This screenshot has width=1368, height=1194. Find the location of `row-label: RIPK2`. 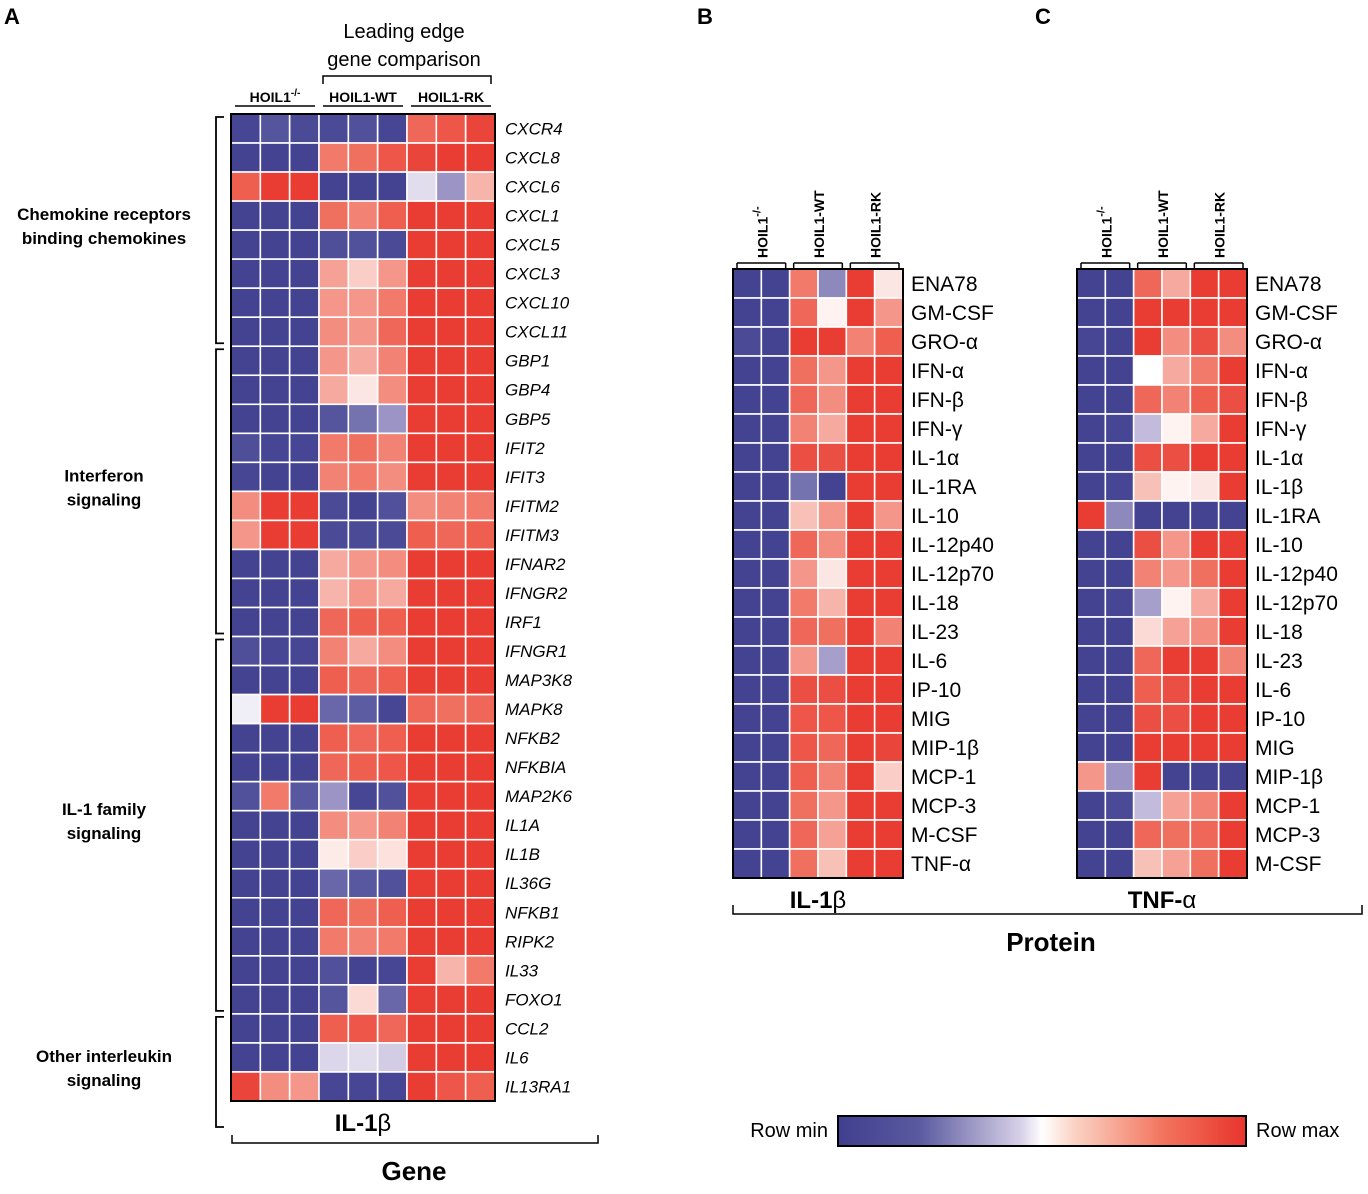

row-label: RIPK2 is located at coordinates (530, 941).